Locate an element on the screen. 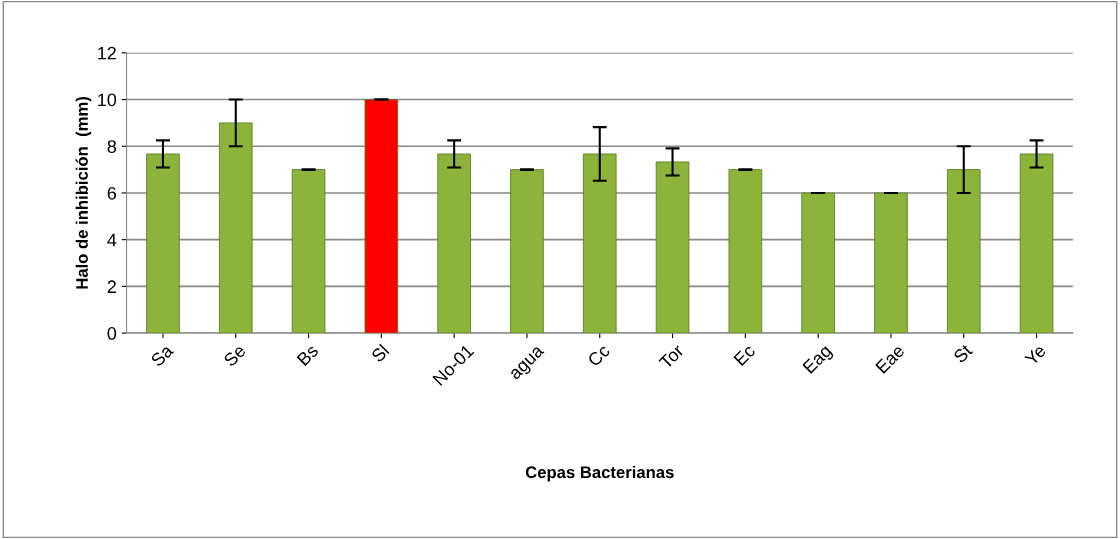  x-tick-label: St is located at coordinates (963, 353).